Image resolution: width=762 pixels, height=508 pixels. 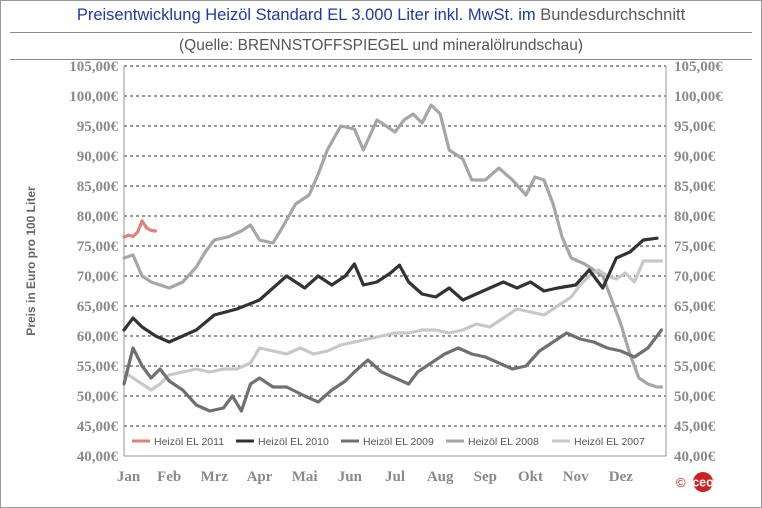 What do you see at coordinates (695, 397) in the screenshot?
I see `y-tick-label-right: 50,00€` at bounding box center [695, 397].